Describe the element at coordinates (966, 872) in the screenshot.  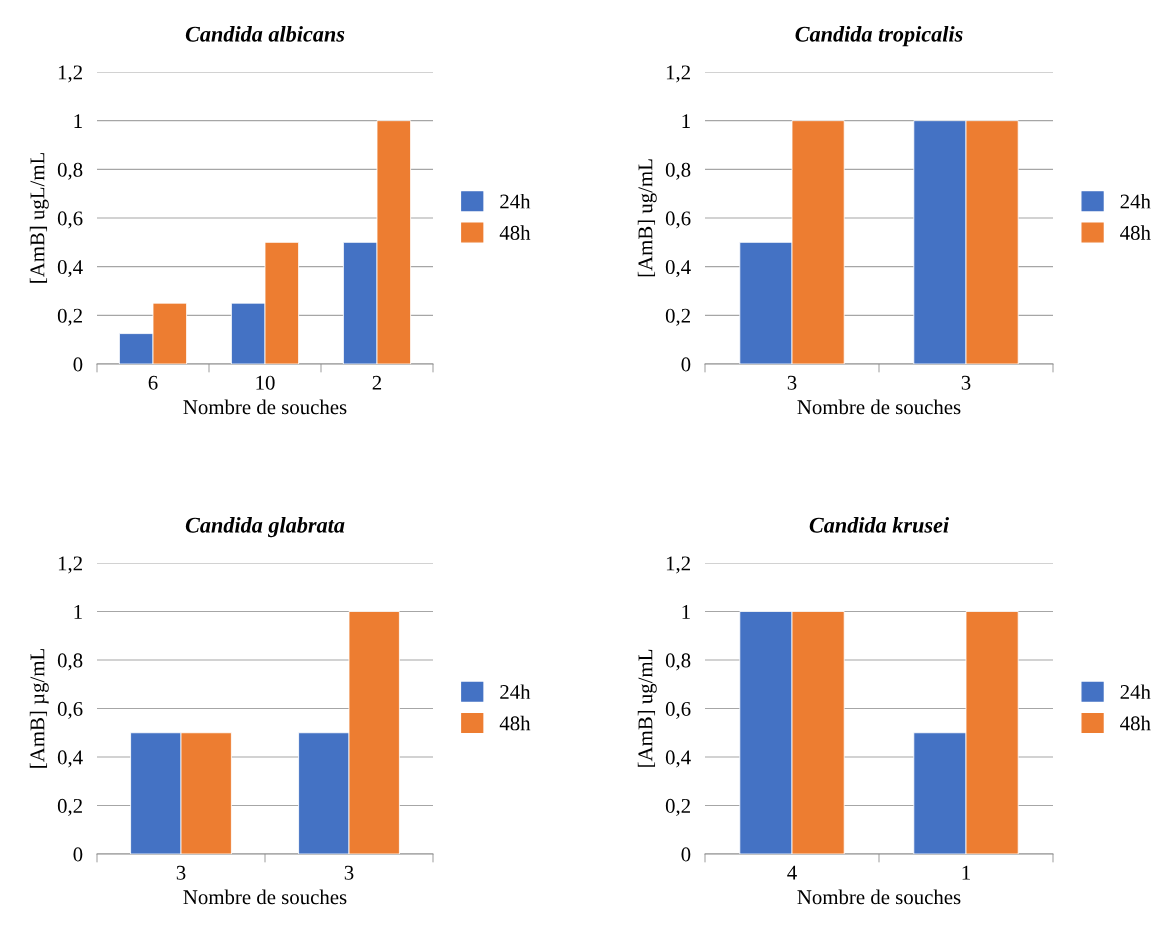
I see `x-tick-label: 1` at that location.